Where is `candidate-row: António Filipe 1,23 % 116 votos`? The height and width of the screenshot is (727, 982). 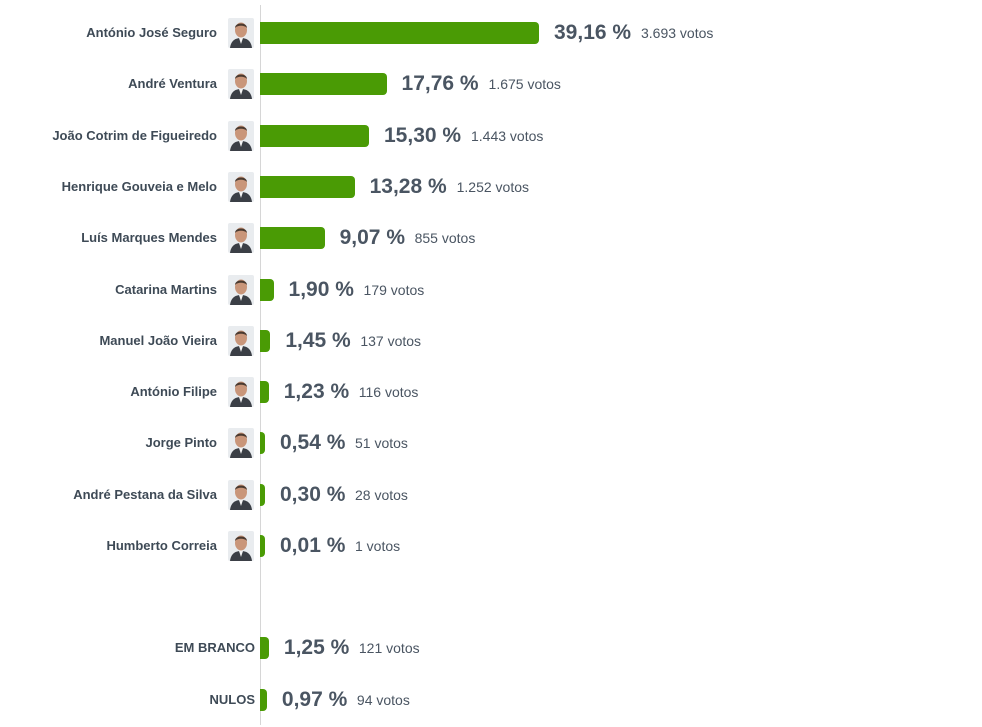
candidate-row: António Filipe 1,23 % 116 votos is located at coordinates (491, 392).